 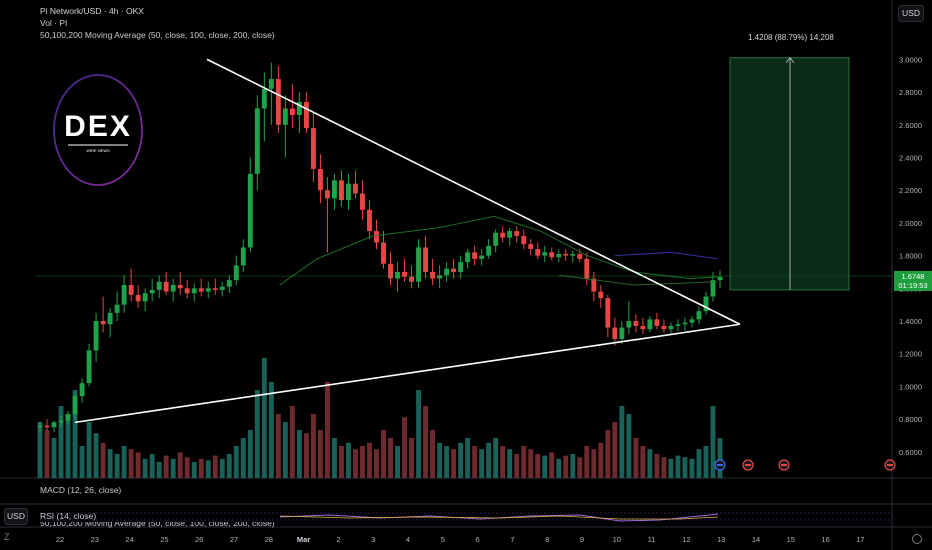 I want to click on measure-box, so click(x=789, y=174).